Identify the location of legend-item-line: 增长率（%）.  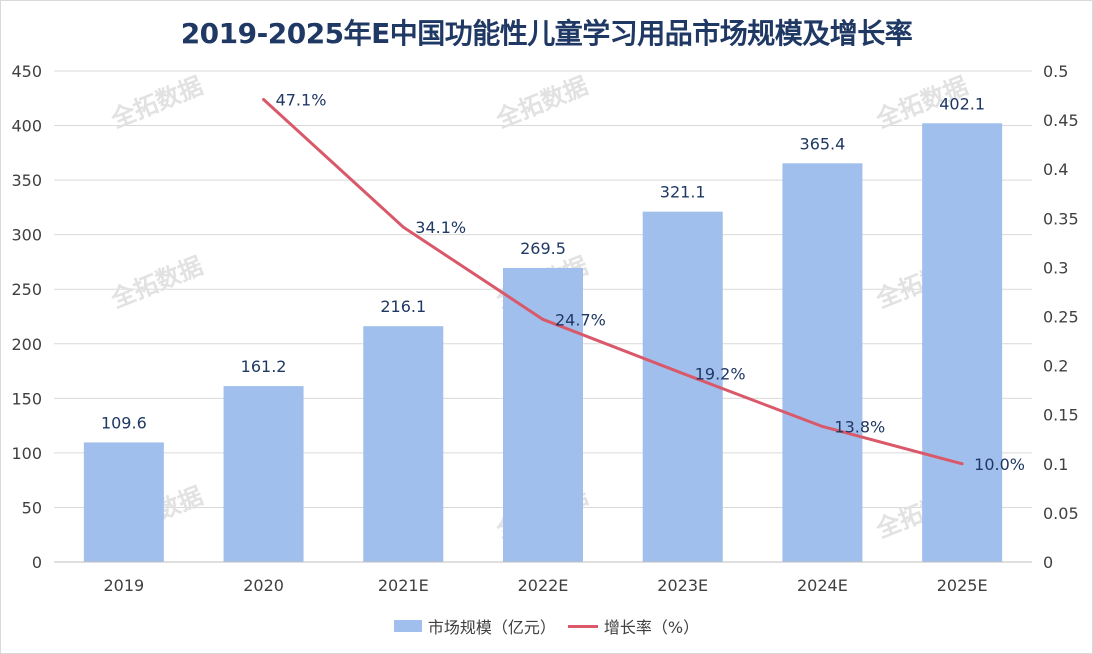
(633, 626).